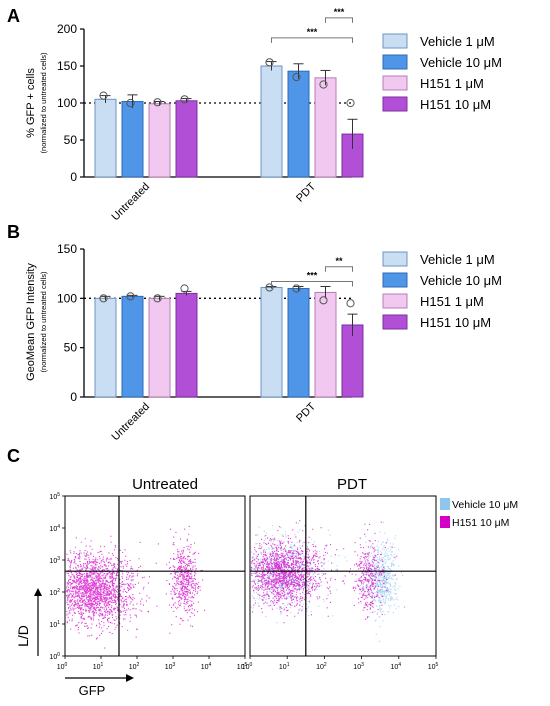 The height and width of the screenshot is (706, 550). What do you see at coordinates (130, 422) in the screenshot?
I see `chart-b-category-label: Untreated` at bounding box center [130, 422].